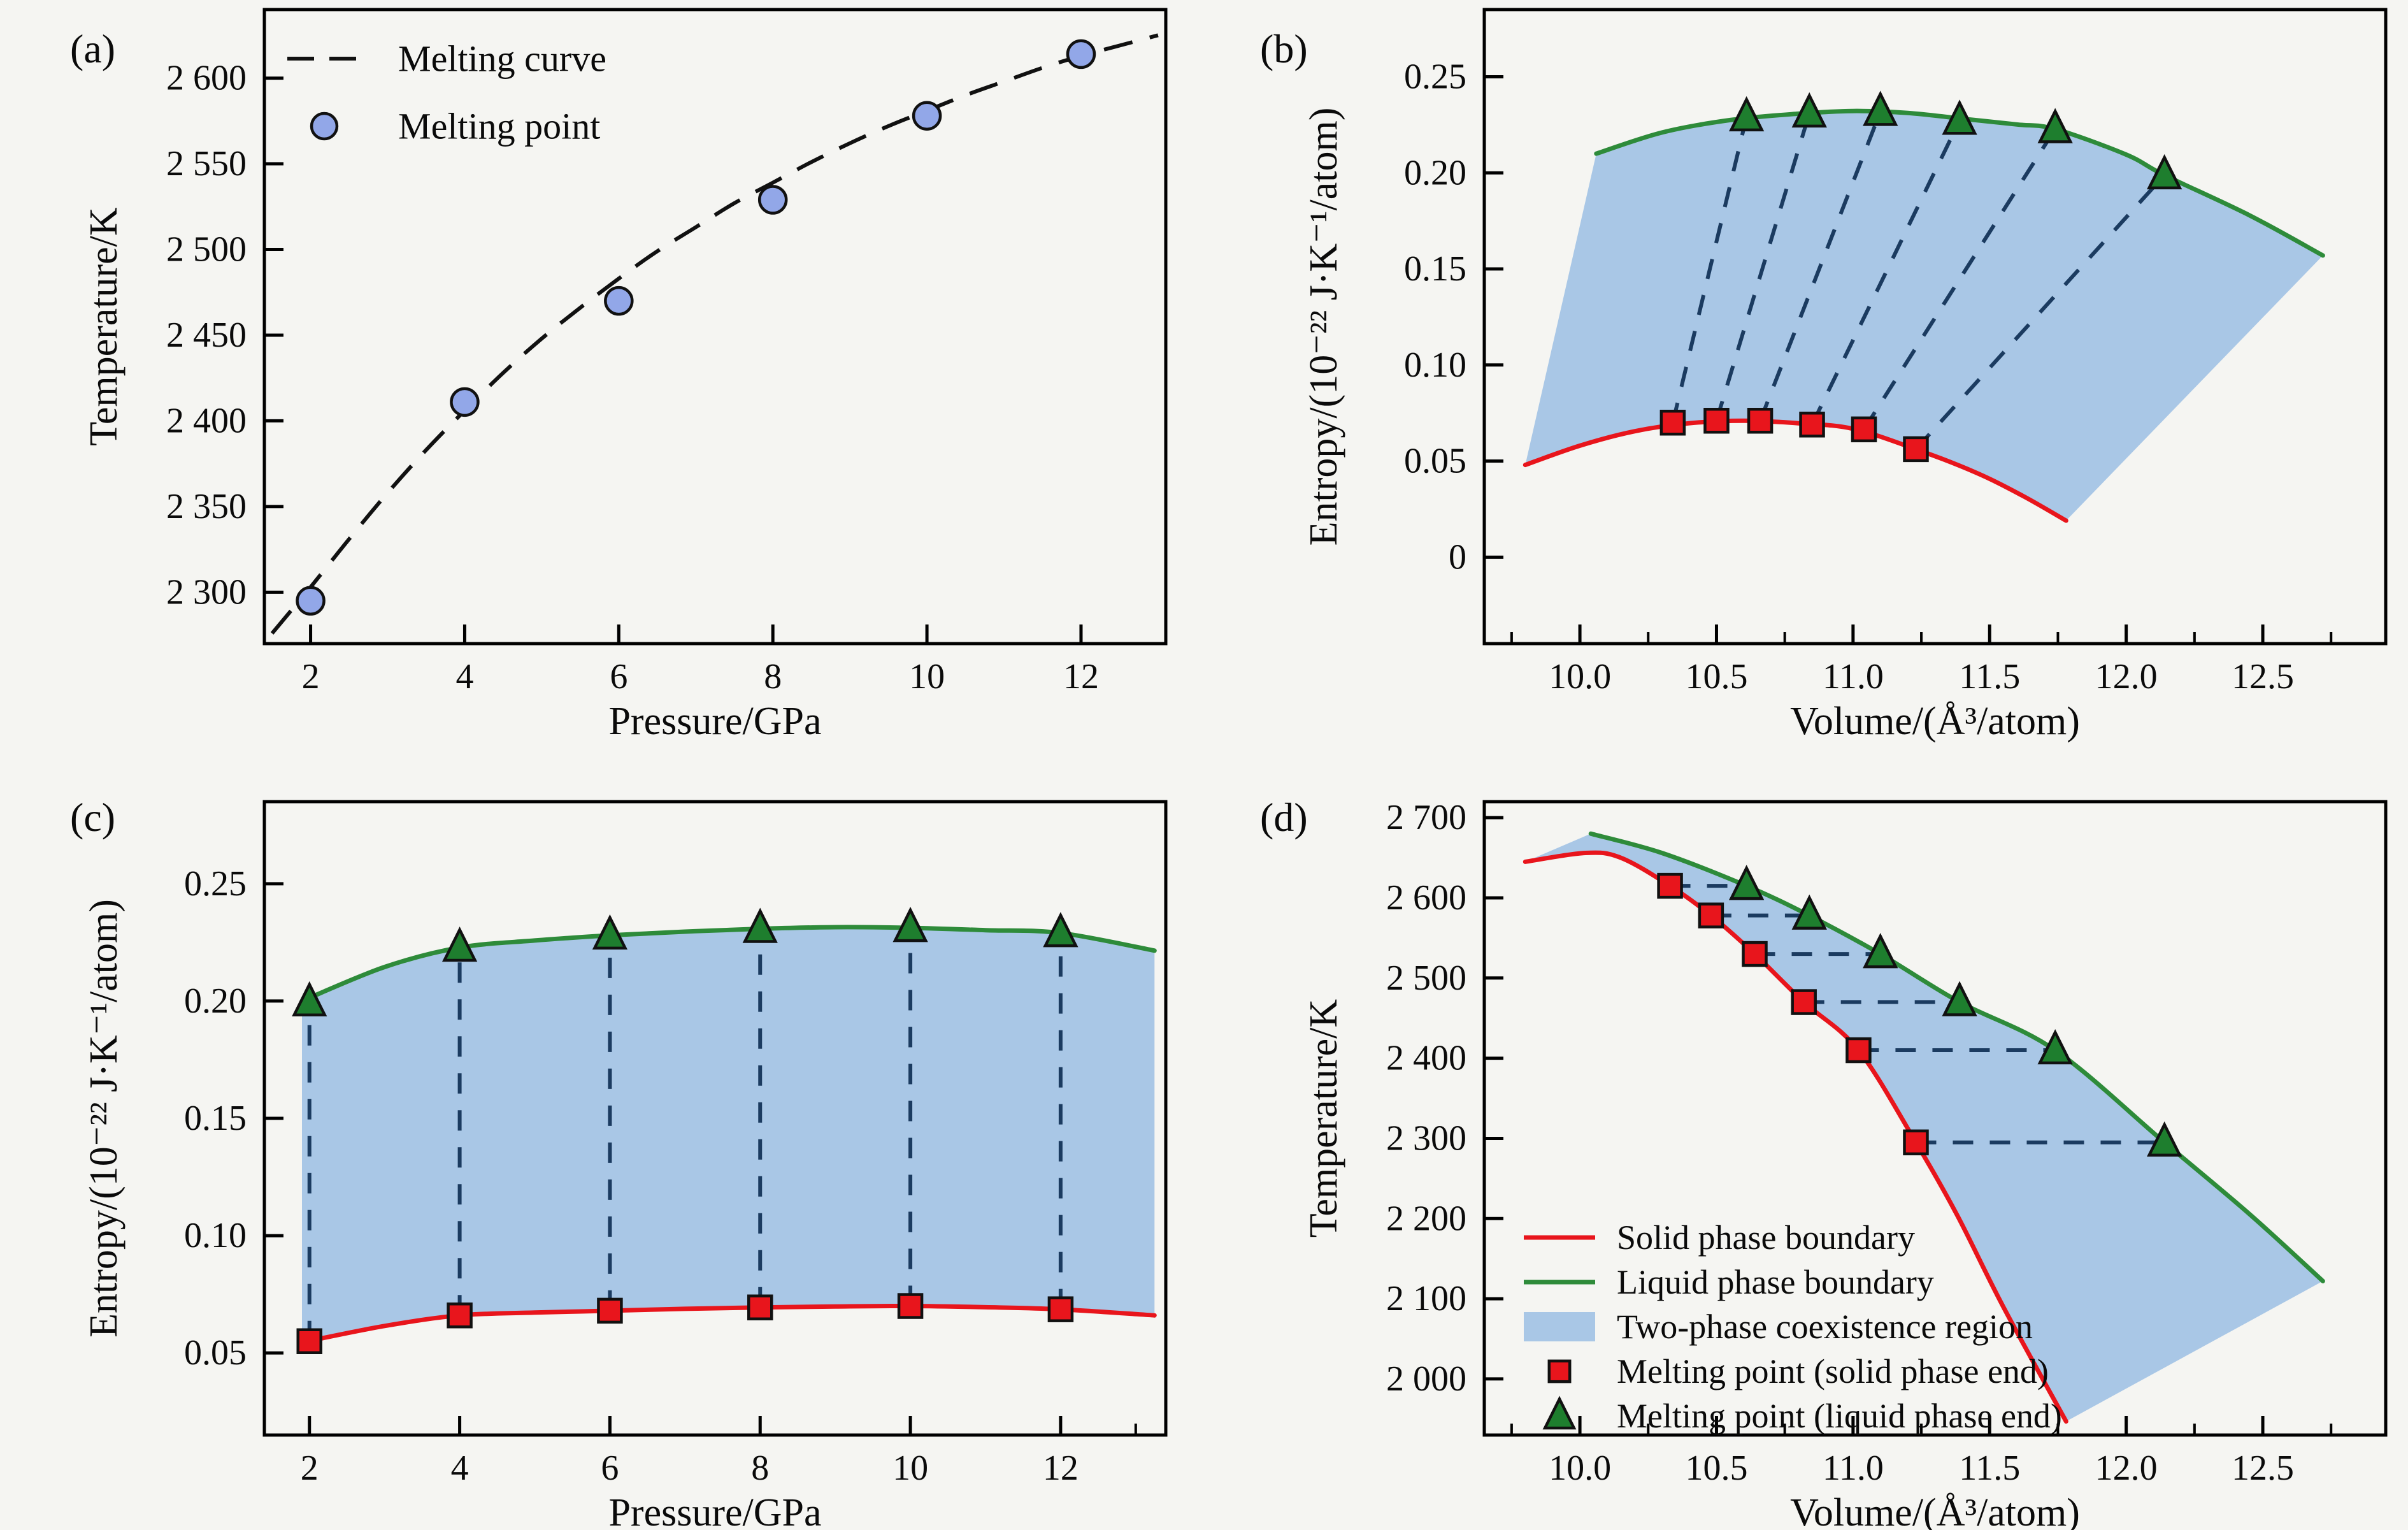 The image size is (2408, 1530). What do you see at coordinates (1559, 1371) in the screenshot?
I see `legend-square-swatch` at bounding box center [1559, 1371].